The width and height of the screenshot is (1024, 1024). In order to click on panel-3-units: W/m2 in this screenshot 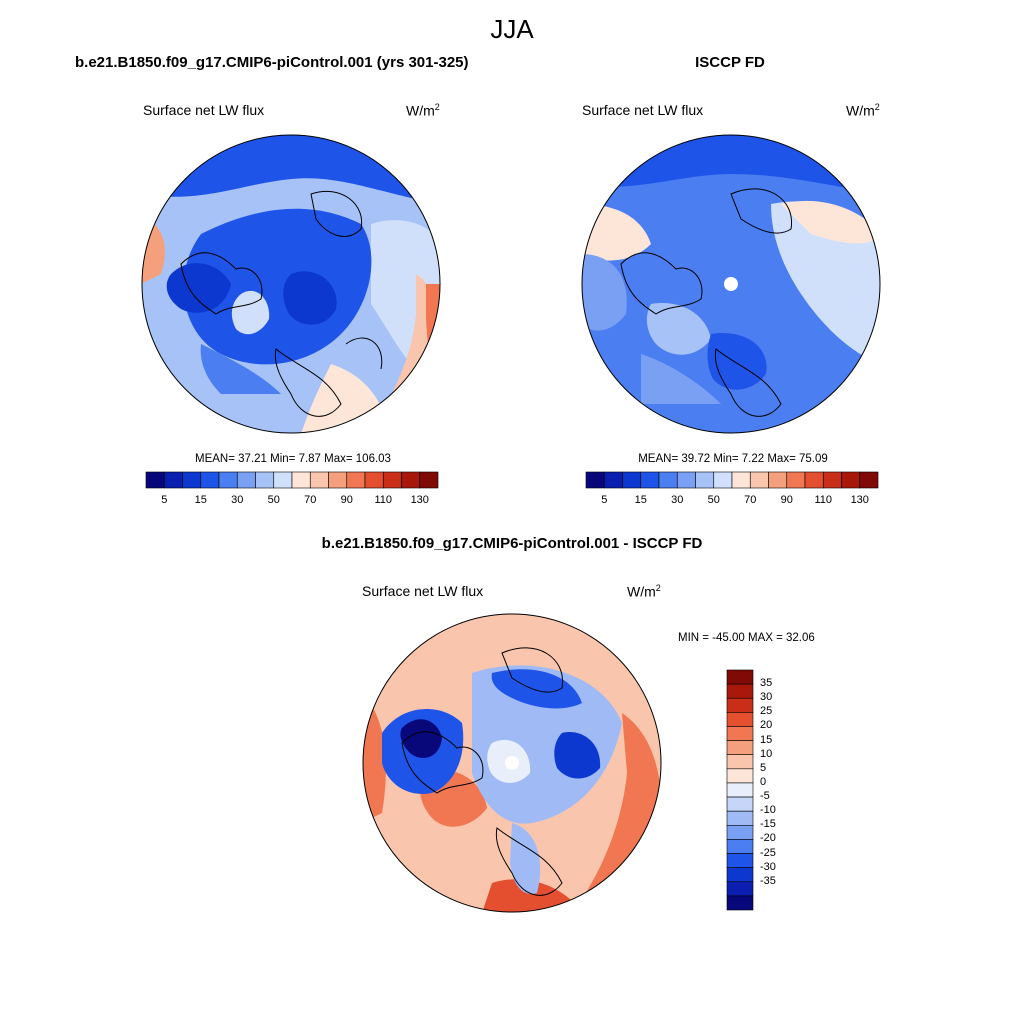, I will do `click(644, 591)`.